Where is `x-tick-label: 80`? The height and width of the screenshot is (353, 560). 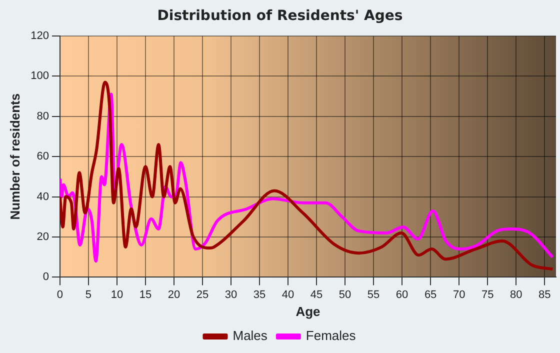 x-tick-label: 80 is located at coordinates (516, 294).